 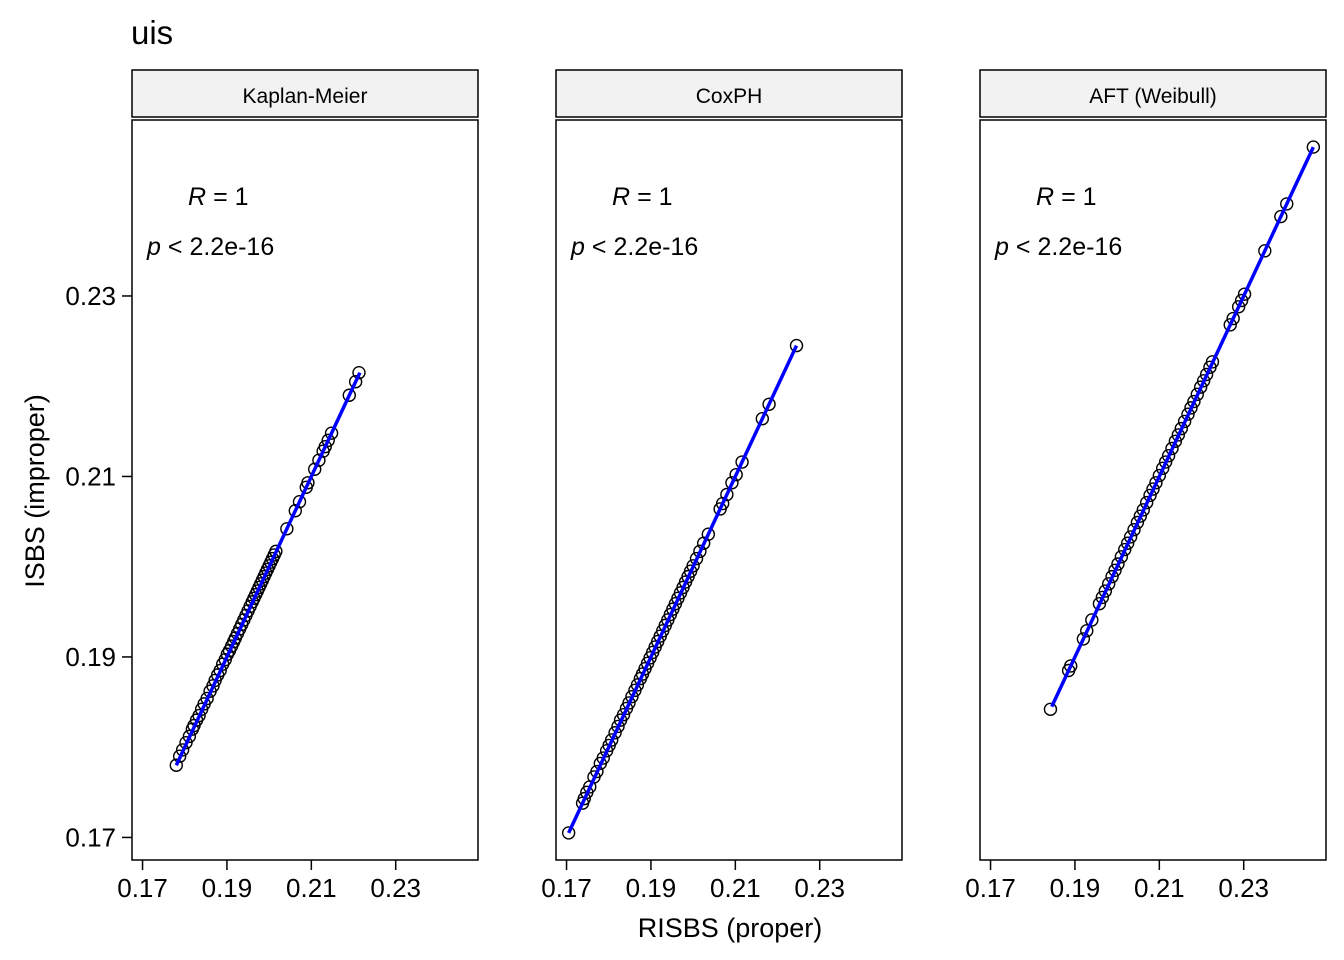 I want to click on facet-strip-label: Kaplan-Meier, so click(x=305, y=96).